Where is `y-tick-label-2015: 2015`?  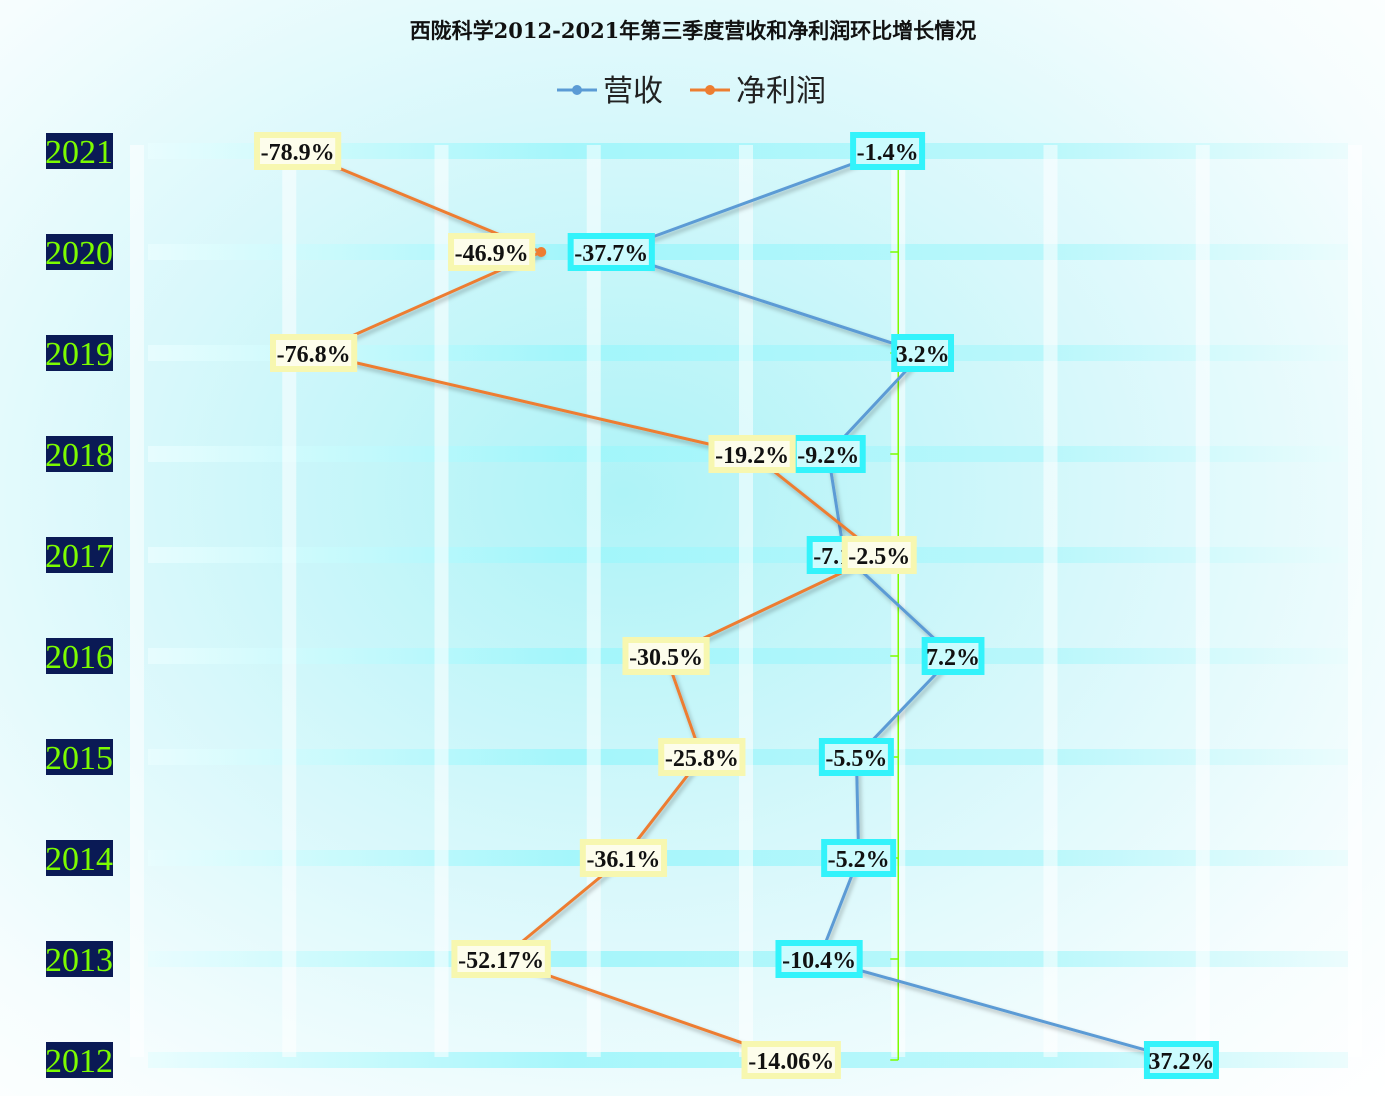
y-tick-label-2015: 2015 is located at coordinates (79, 758).